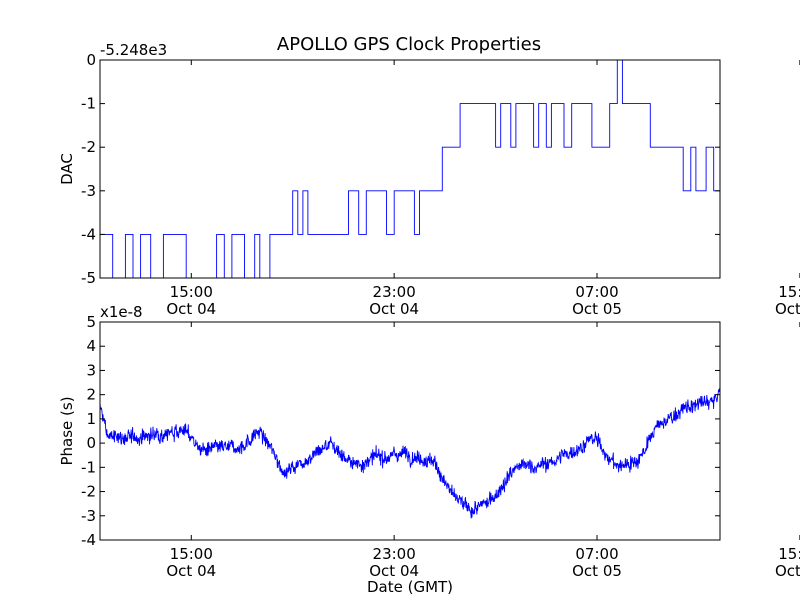 The image size is (800, 600). What do you see at coordinates (91, 346) in the screenshot?
I see `y-tick-label: 4` at bounding box center [91, 346].